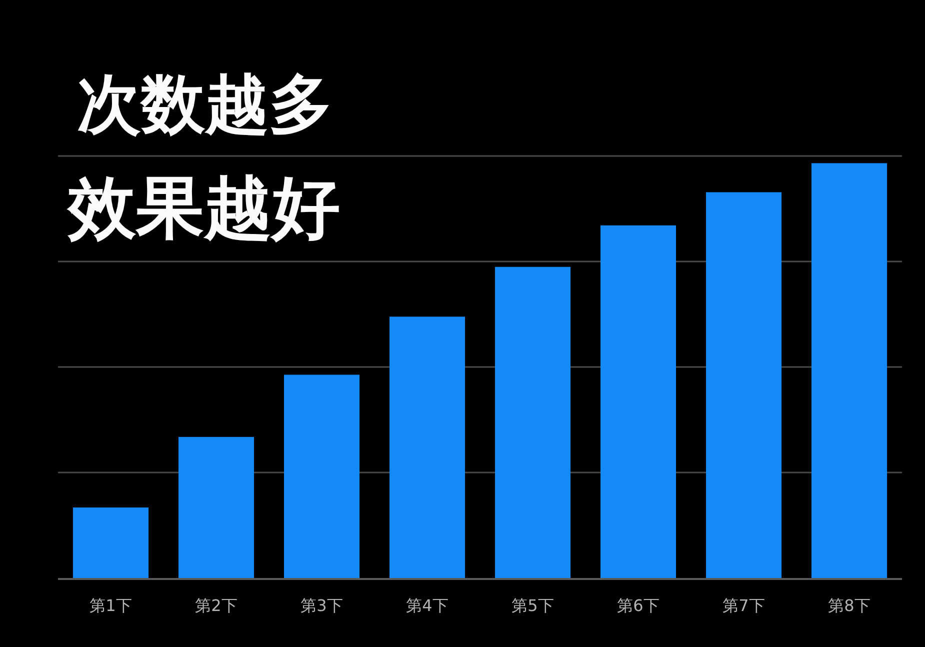  Describe the element at coordinates (216, 605) in the screenshot. I see `x-tick-label: 第2下` at that location.